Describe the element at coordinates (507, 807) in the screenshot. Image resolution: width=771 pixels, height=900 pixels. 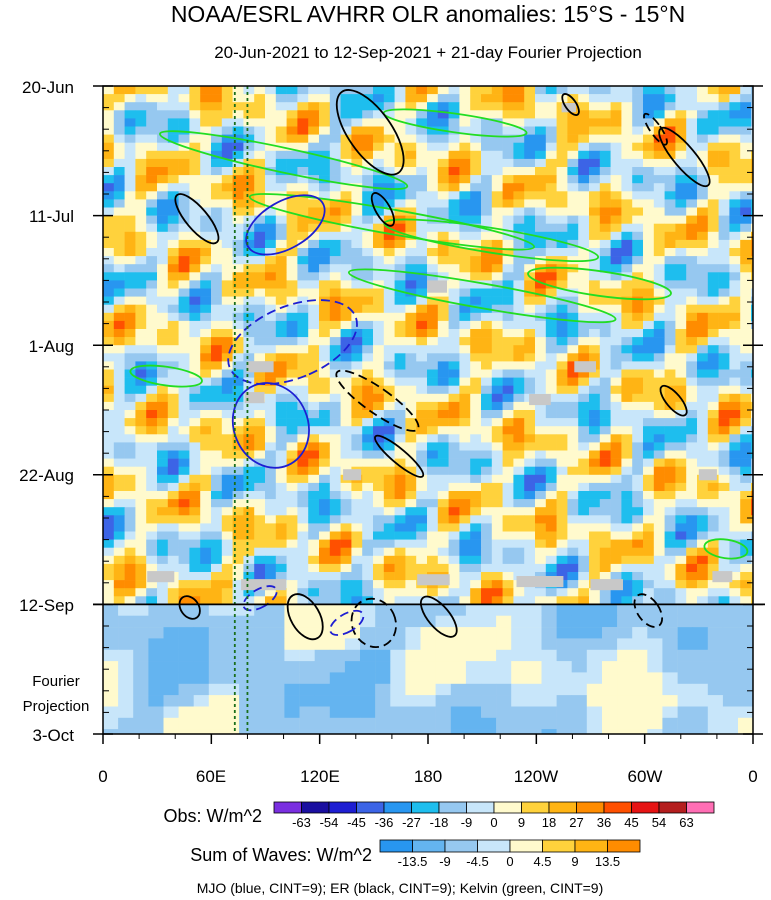
I see `obs-colorbar-swatch` at that location.